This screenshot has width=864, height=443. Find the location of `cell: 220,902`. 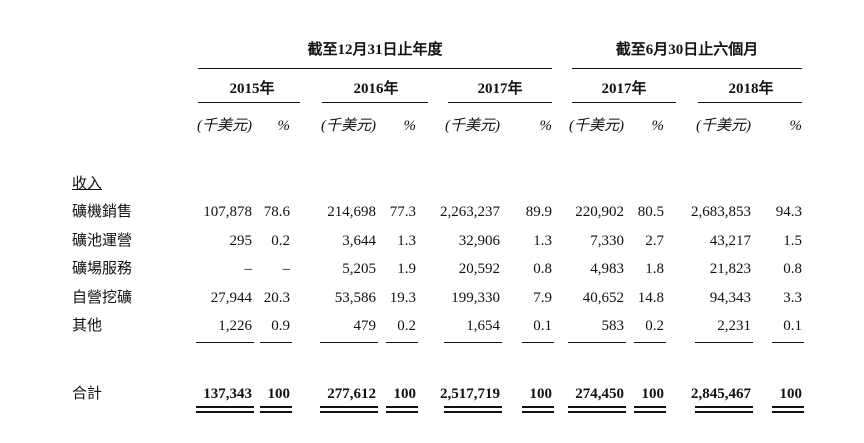

cell: 220,902 is located at coordinates (599, 212).